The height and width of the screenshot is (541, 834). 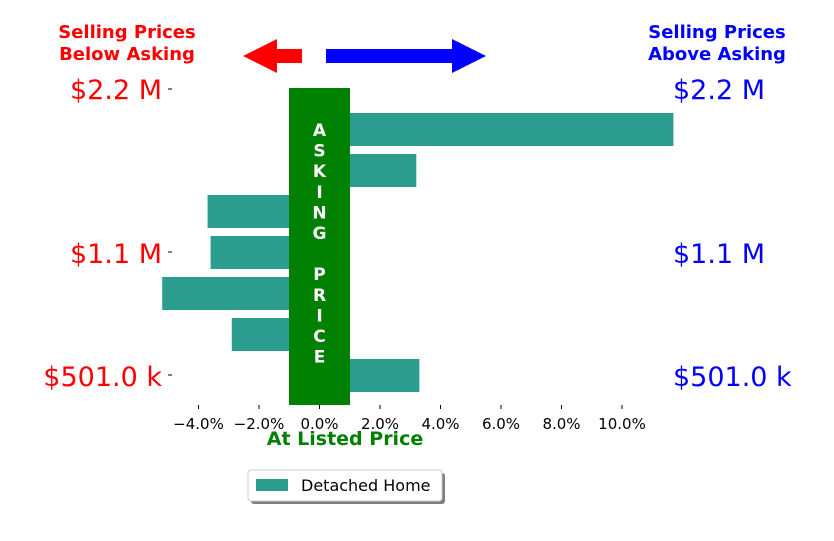 What do you see at coordinates (116, 254) in the screenshot?
I see `left-price-label-mid: $1.1 M` at bounding box center [116, 254].